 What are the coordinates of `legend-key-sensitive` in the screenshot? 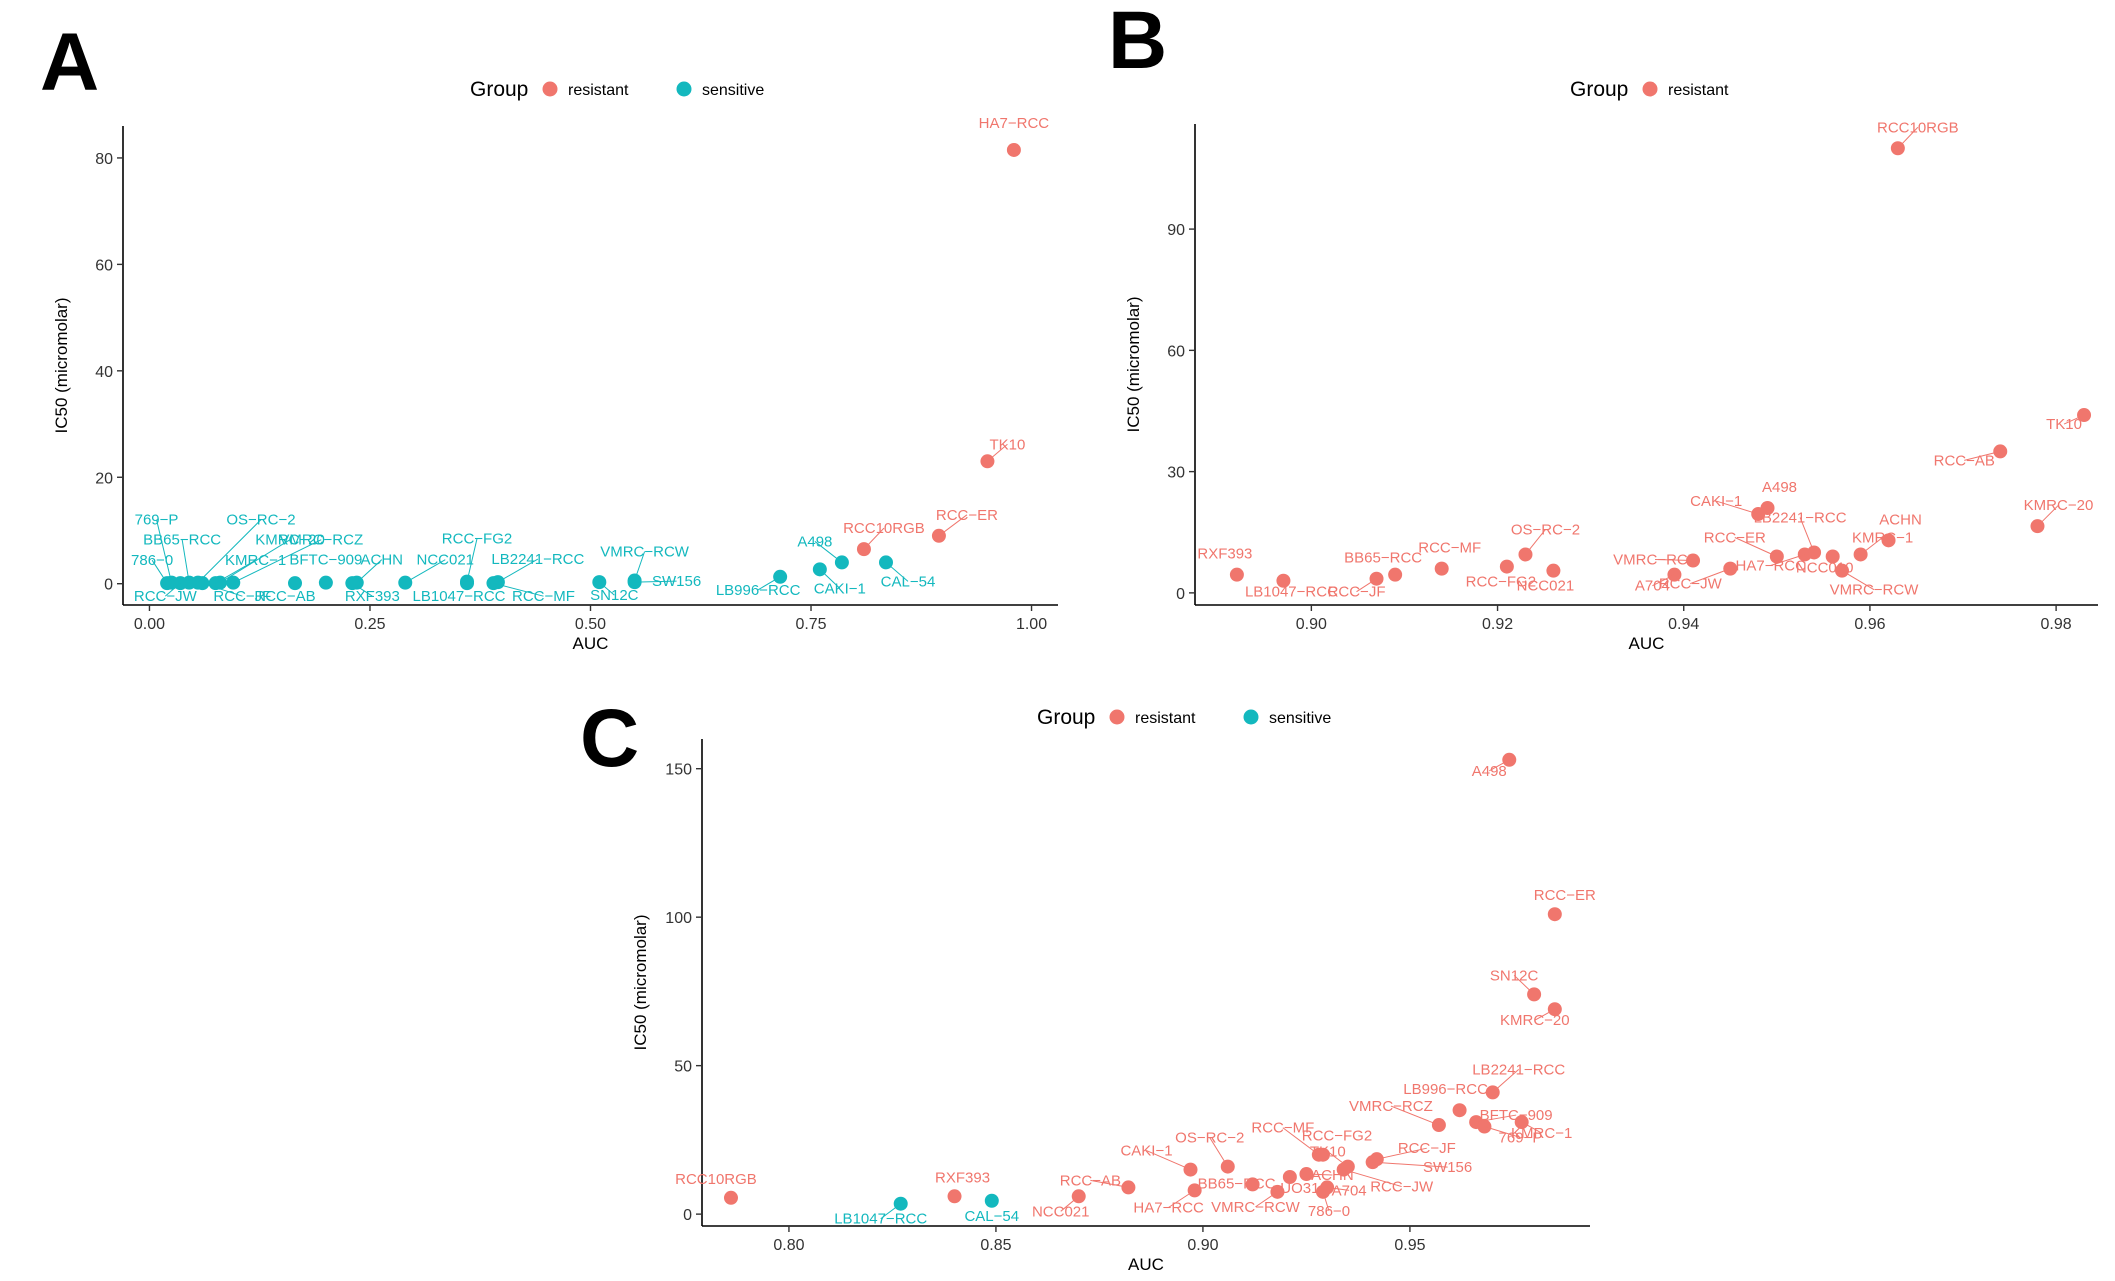 It's located at (684, 89).